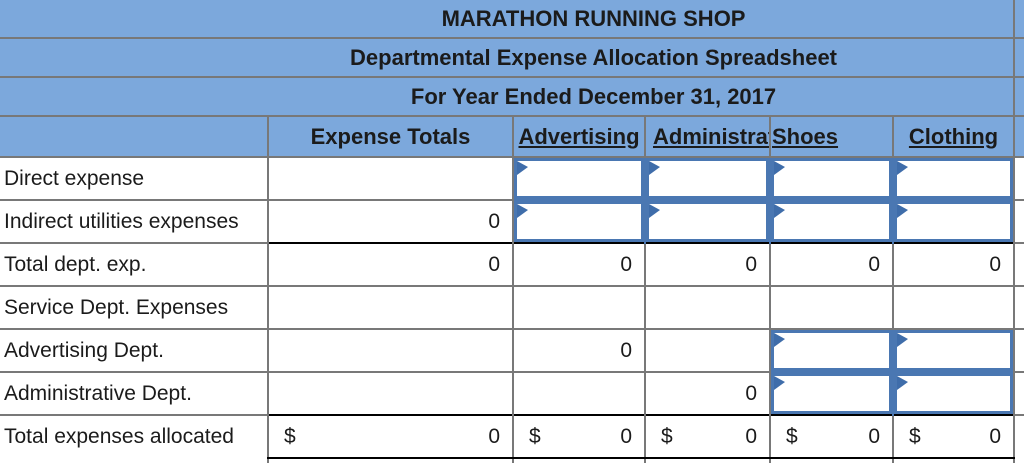 The height and width of the screenshot is (472, 1024). I want to click on indirect-utilities-shoes-input, so click(831, 221).